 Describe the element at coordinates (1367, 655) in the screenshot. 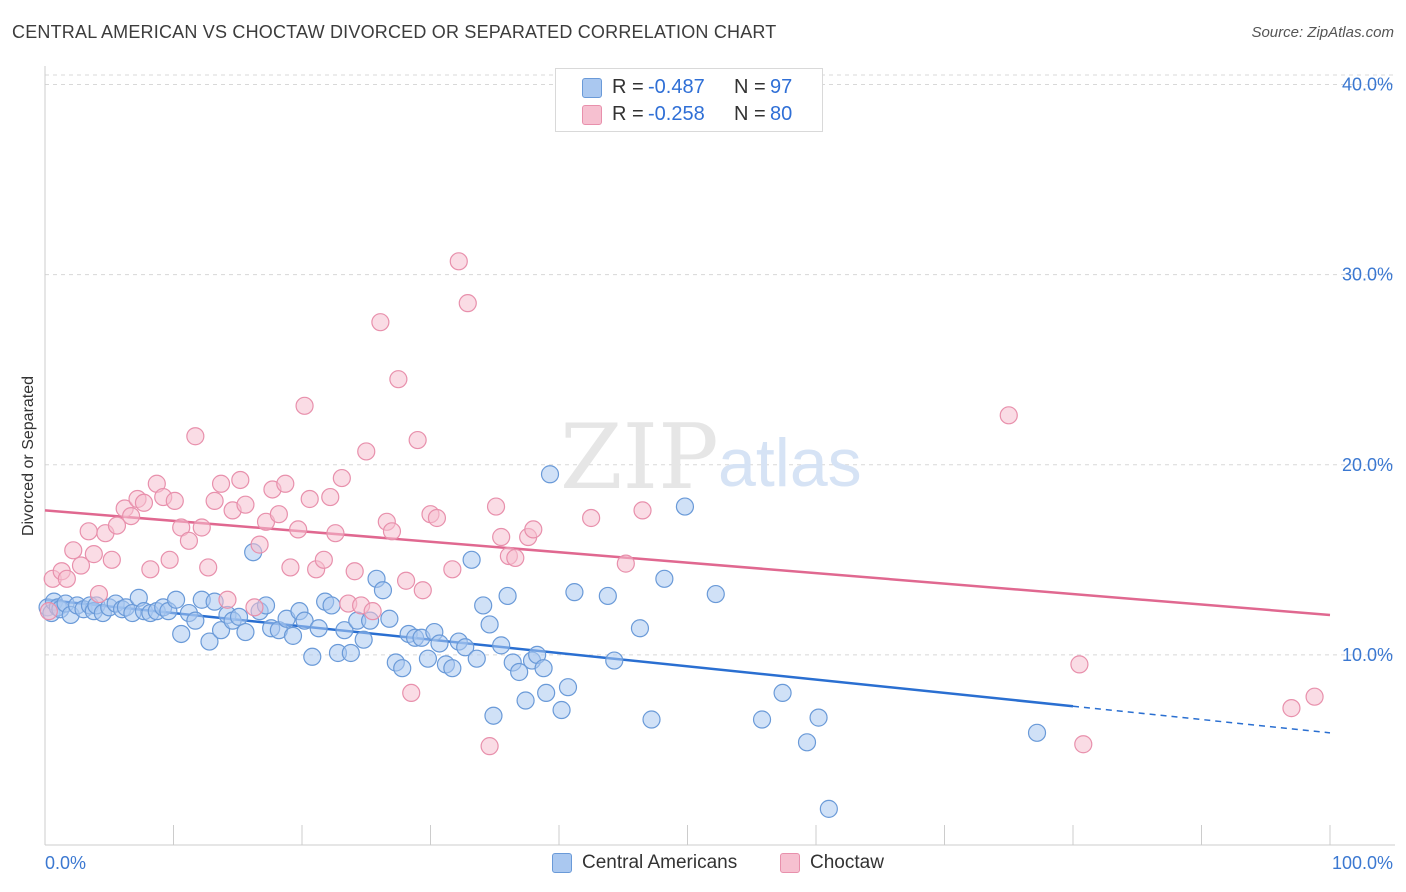

I see `y-tick-label: 10.0%` at that location.